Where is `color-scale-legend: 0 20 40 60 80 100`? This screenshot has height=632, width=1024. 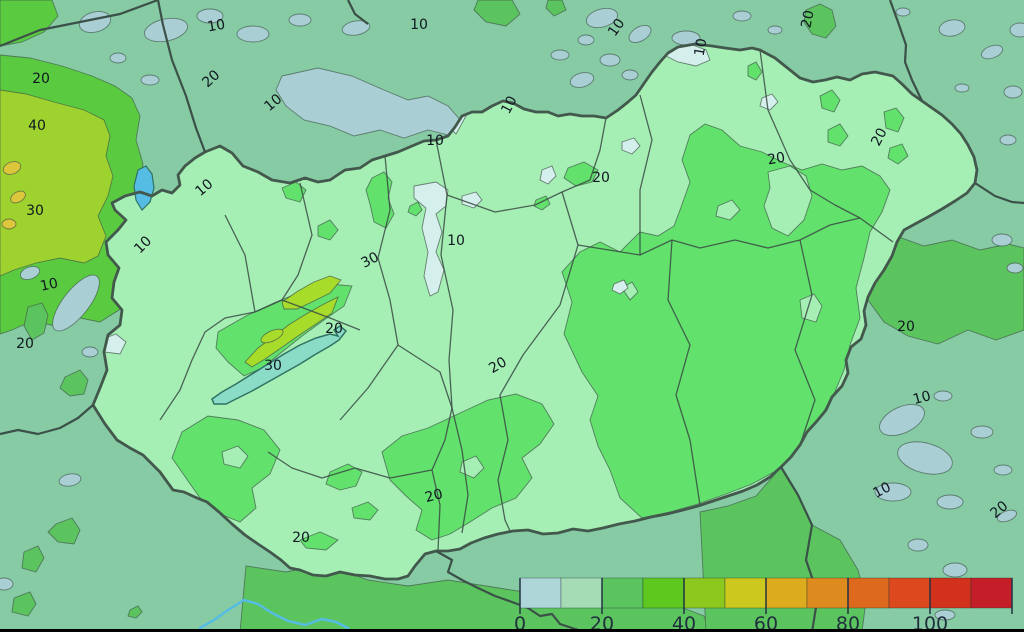
color-scale-legend: 0 20 40 60 80 100 is located at coordinates (763, 604).